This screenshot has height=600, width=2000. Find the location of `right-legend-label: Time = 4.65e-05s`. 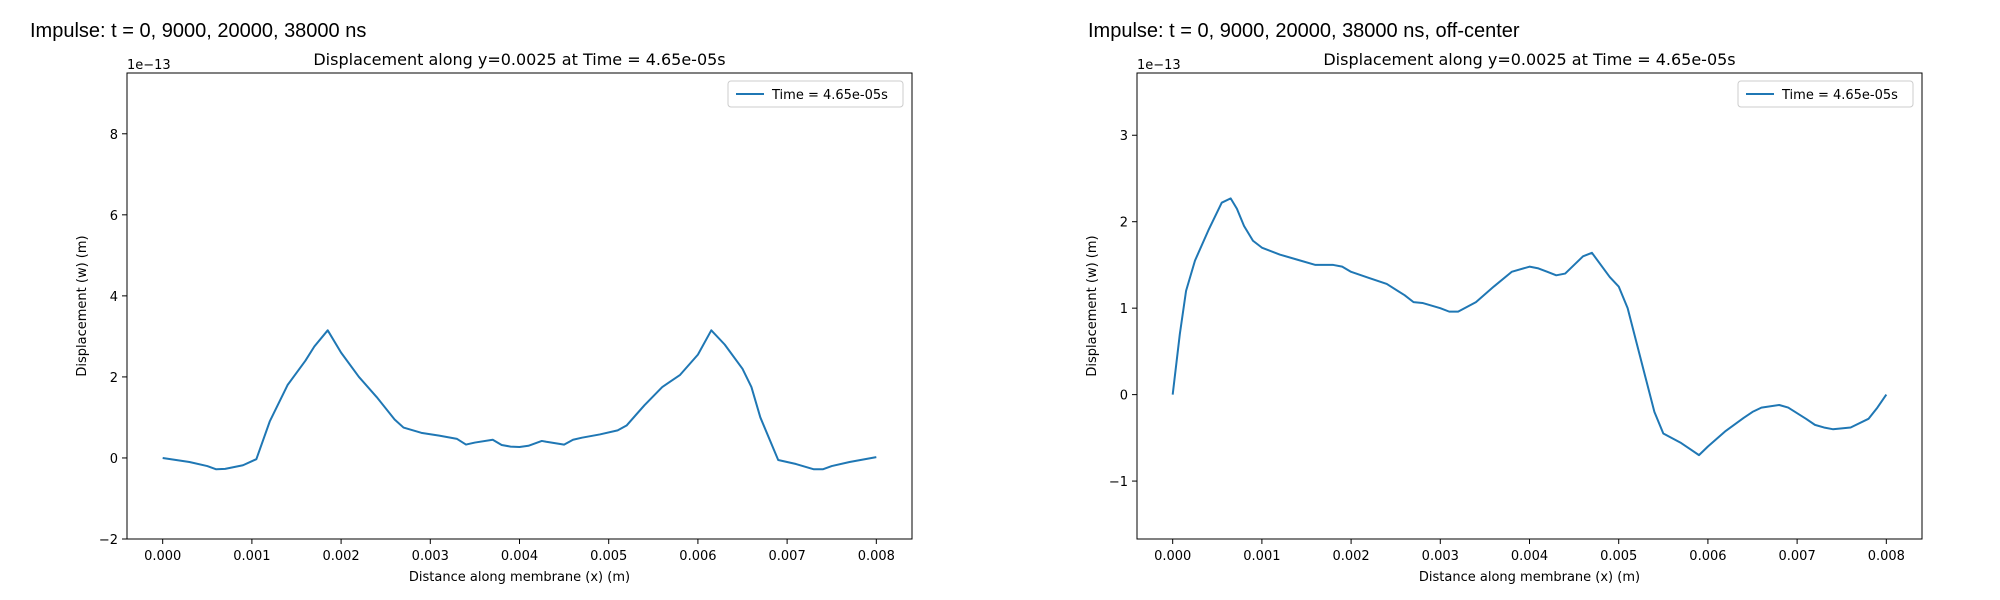

right-legend-label: Time = 4.65e-05s is located at coordinates (1839, 95).